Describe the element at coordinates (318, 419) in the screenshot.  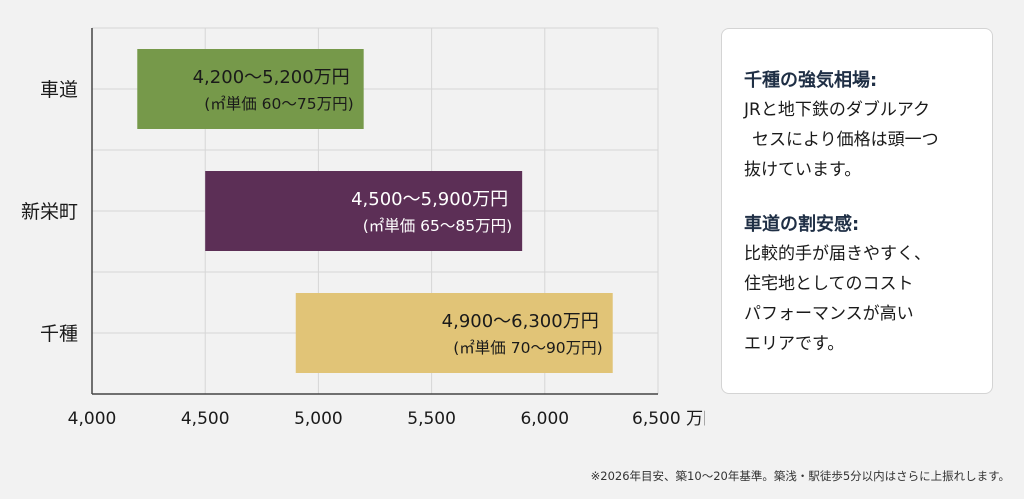
I see `x-tick-label: 5,000` at that location.